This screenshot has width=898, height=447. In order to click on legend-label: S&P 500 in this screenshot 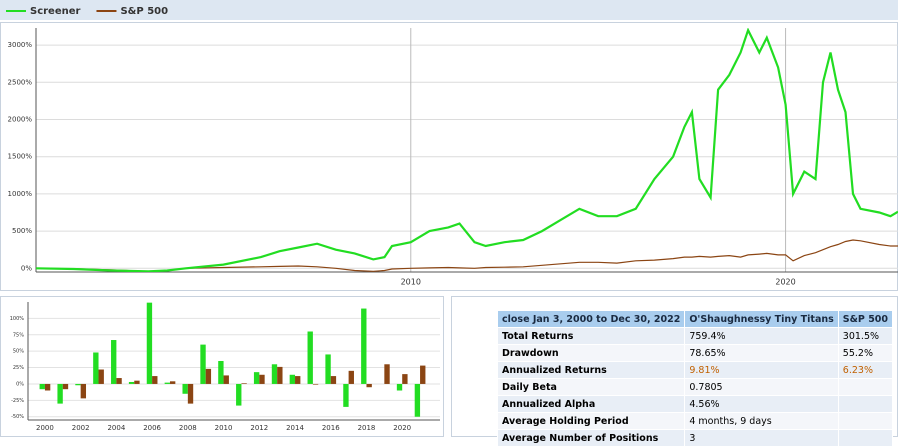, I will do `click(144, 11)`.